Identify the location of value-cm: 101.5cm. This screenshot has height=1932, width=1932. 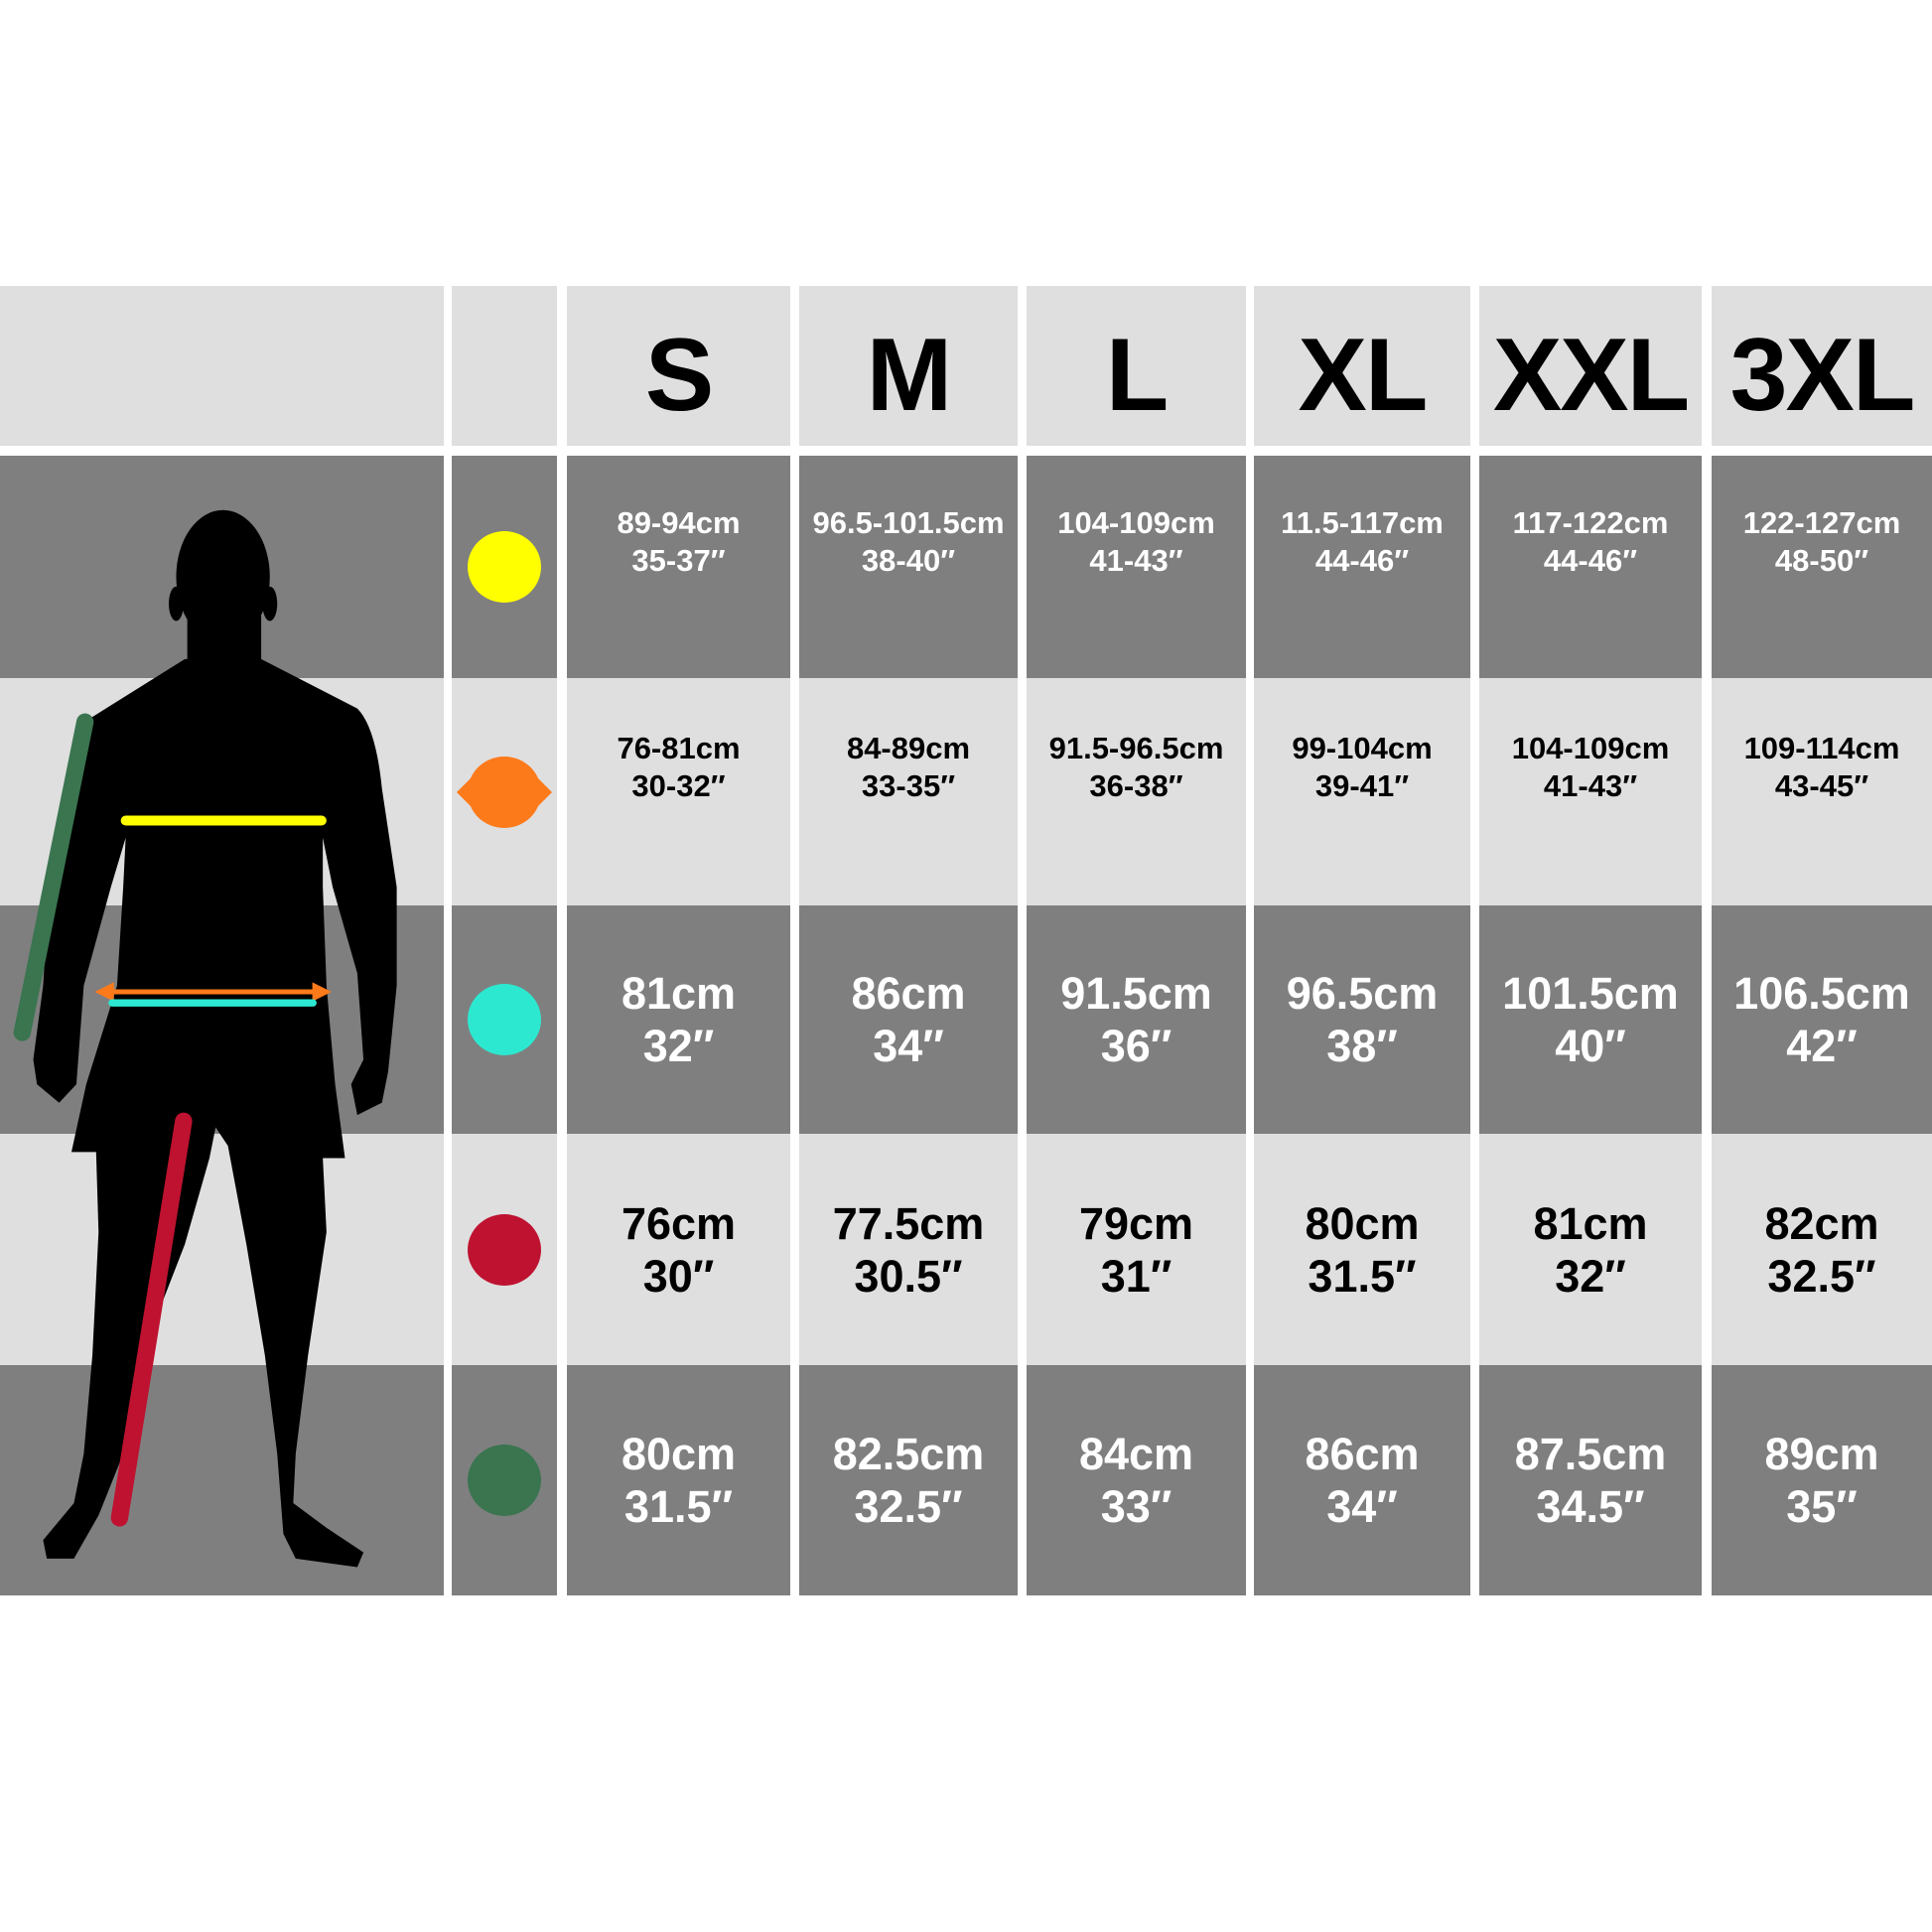
(1591, 994).